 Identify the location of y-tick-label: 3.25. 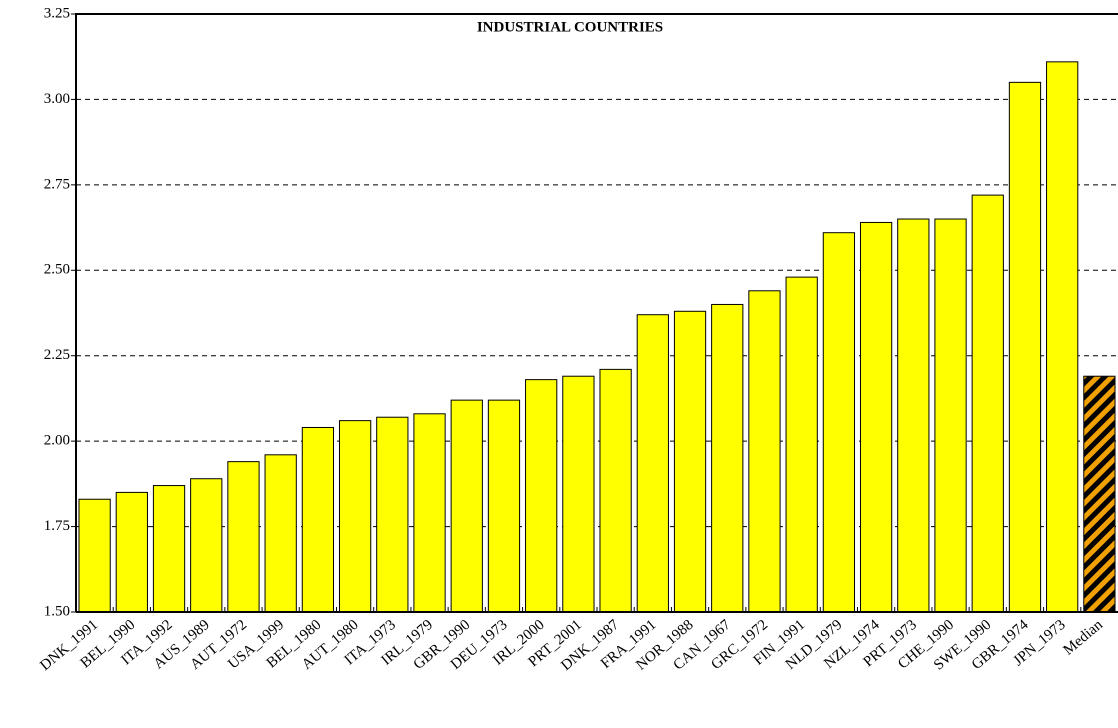
(57, 13).